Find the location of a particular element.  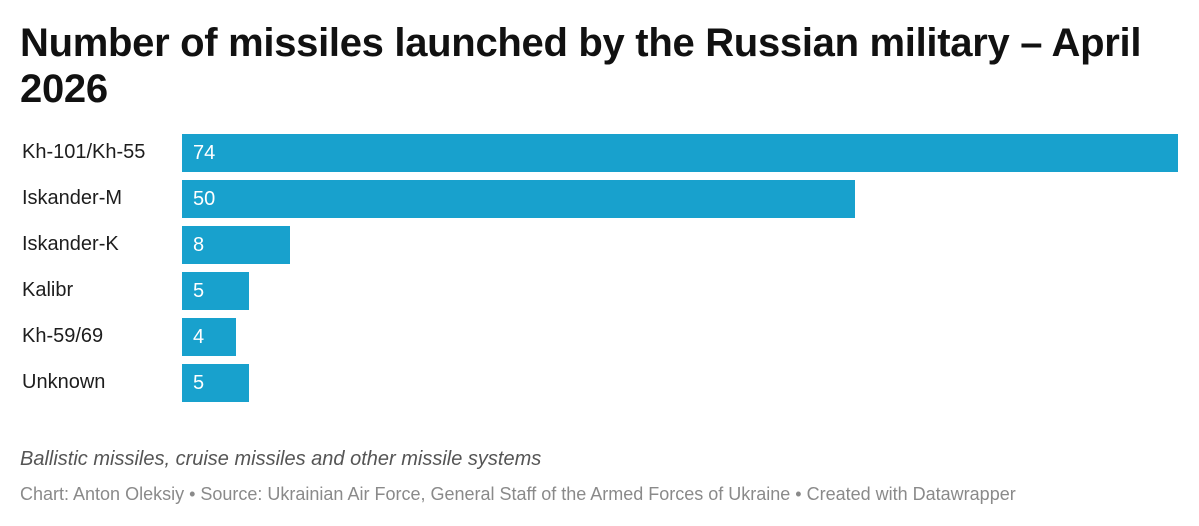

bar-row: Kalibr 5 is located at coordinates (599, 290).